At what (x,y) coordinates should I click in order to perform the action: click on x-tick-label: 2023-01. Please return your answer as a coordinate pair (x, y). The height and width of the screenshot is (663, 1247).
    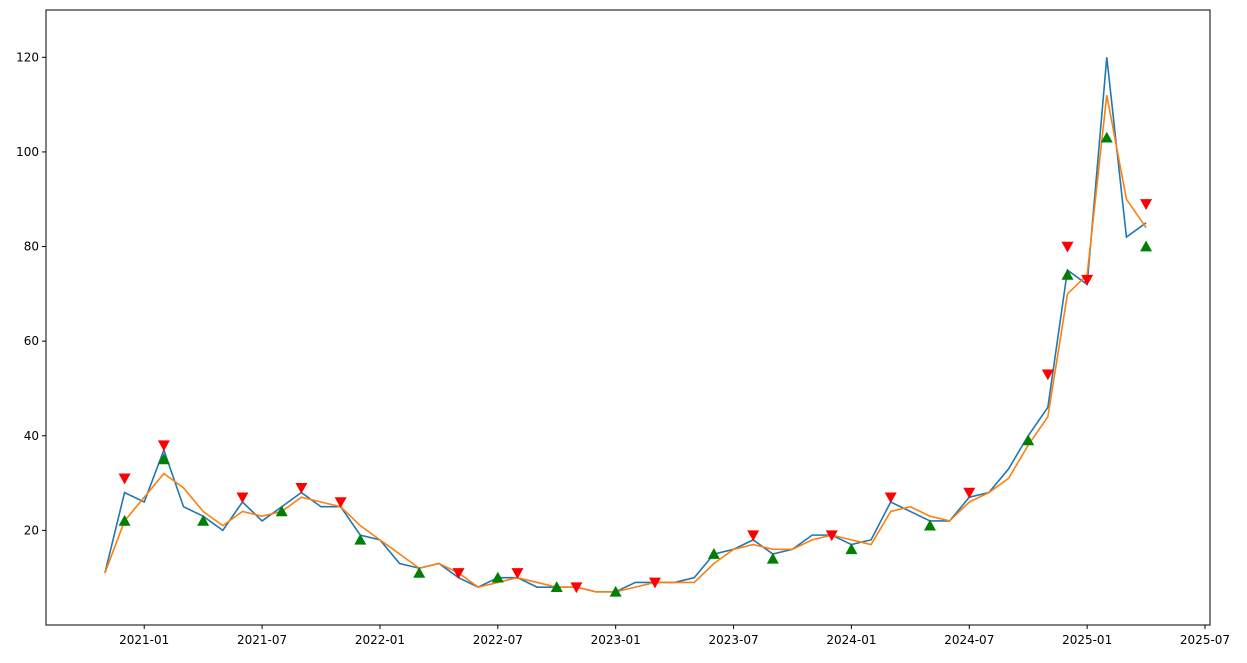
    Looking at the image, I should click on (616, 640).